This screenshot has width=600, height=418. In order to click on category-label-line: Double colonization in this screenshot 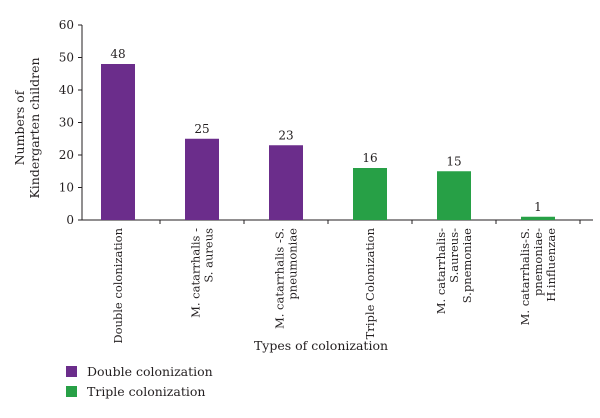, I will do `click(118, 285)`.